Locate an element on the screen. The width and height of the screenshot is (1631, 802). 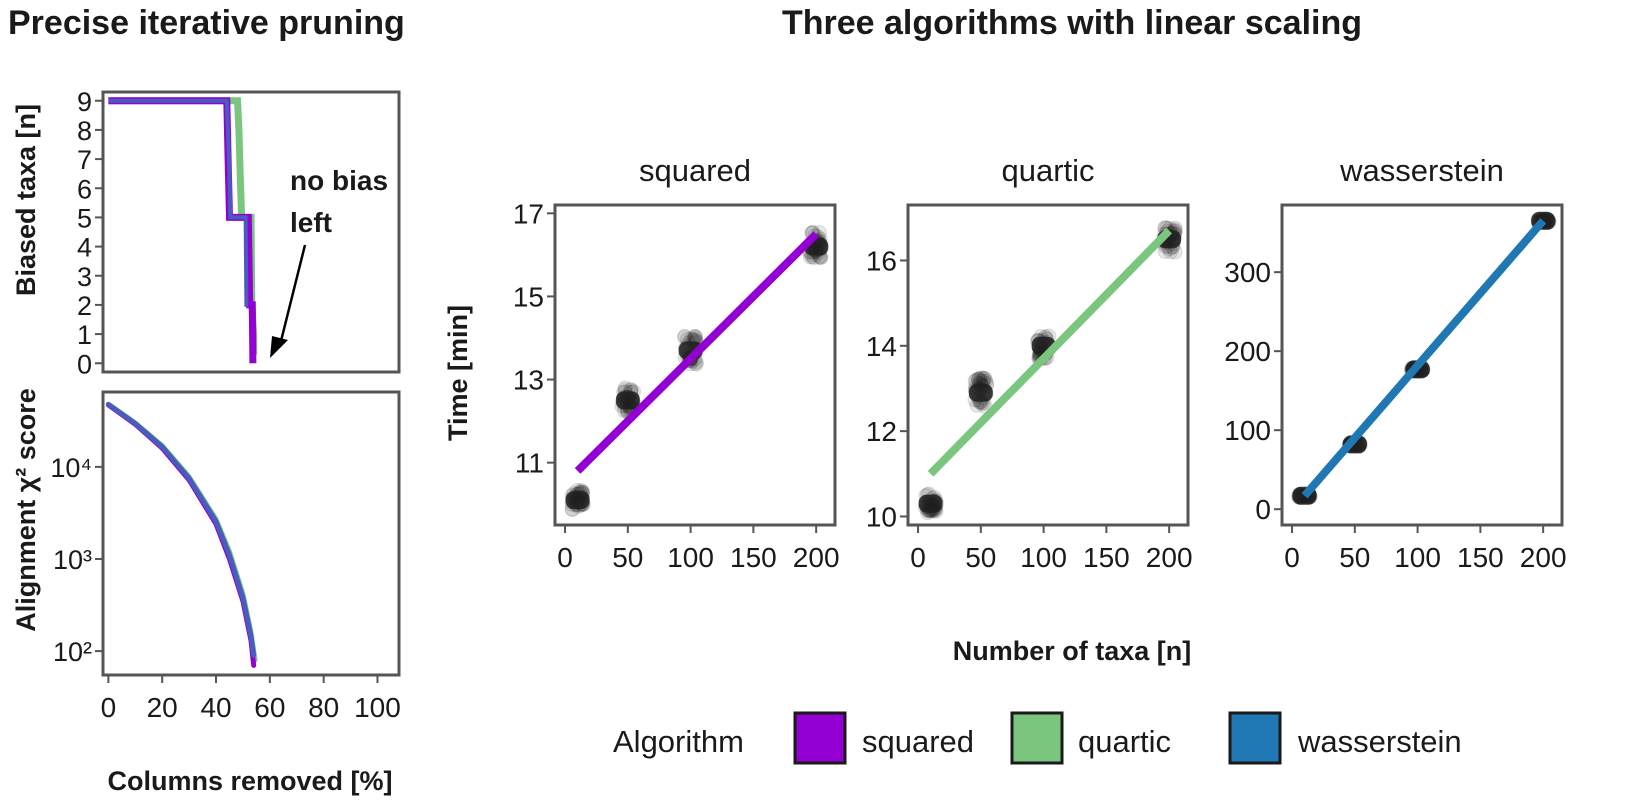
biased-taxa-ylabel: Biased taxa [n] is located at coordinates (26, 200).